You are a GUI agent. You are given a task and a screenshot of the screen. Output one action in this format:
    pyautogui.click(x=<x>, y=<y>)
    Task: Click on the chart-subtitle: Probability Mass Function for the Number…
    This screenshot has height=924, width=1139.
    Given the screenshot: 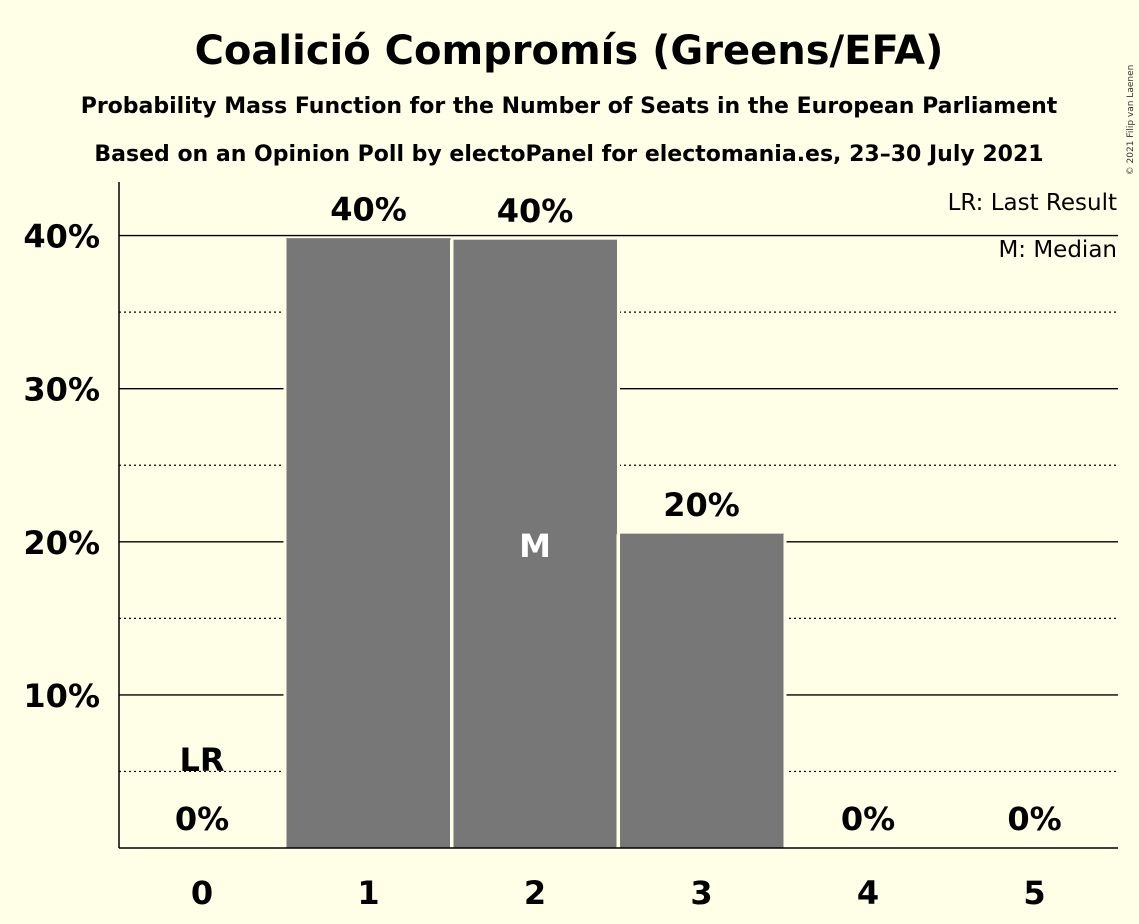 What is the action you would take?
    pyautogui.click(x=569, y=106)
    